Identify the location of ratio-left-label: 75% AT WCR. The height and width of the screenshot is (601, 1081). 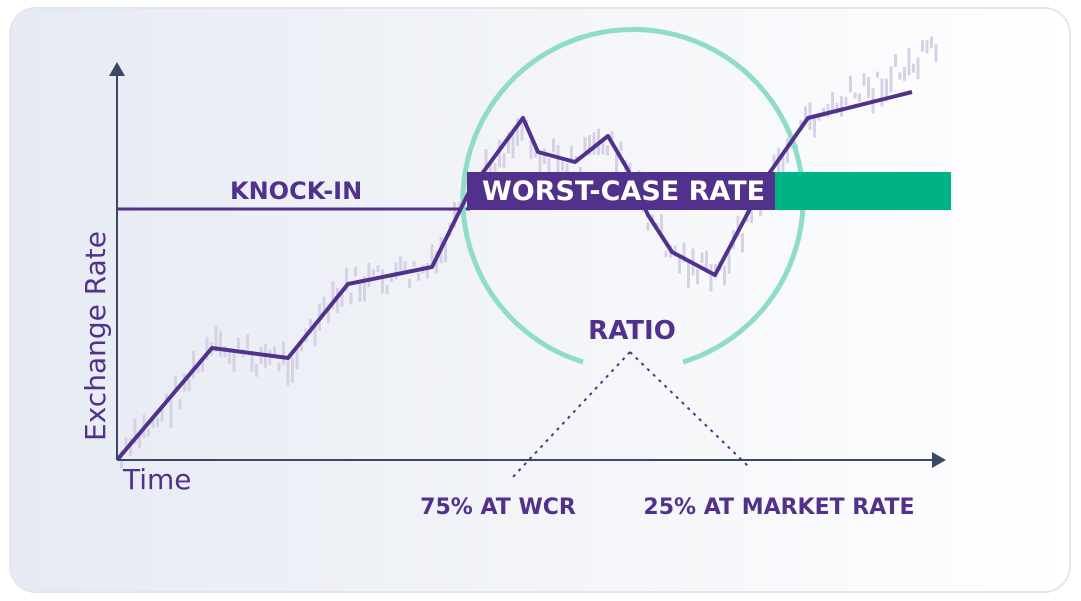
(498, 507).